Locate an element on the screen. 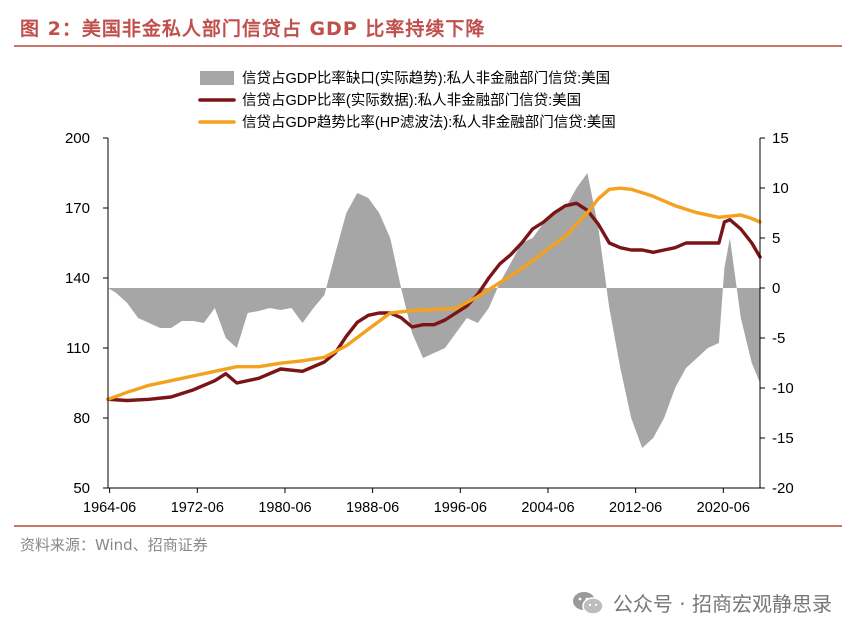 The height and width of the screenshot is (634, 860). legend-label: 信贷占GDP比率(实际数据):私人非金融部门信贷:美国 is located at coordinates (411, 100).